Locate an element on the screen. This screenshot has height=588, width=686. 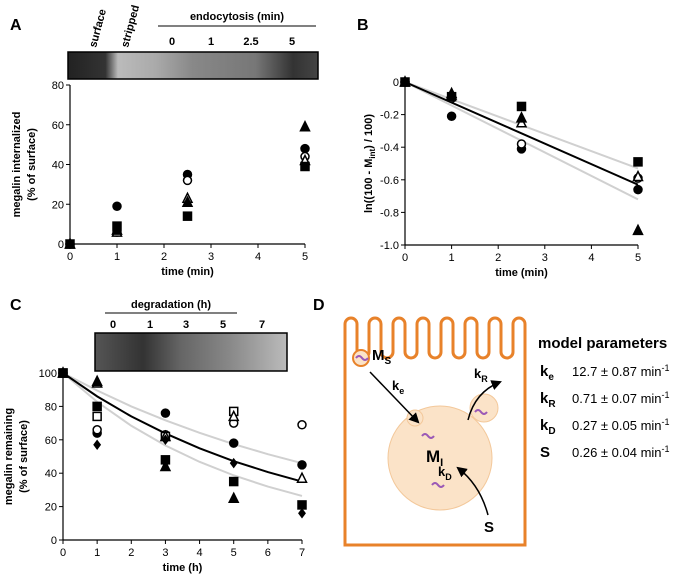
y-axis-label: ln((100 - Mint) / 100) is located at coordinates (370, 163).